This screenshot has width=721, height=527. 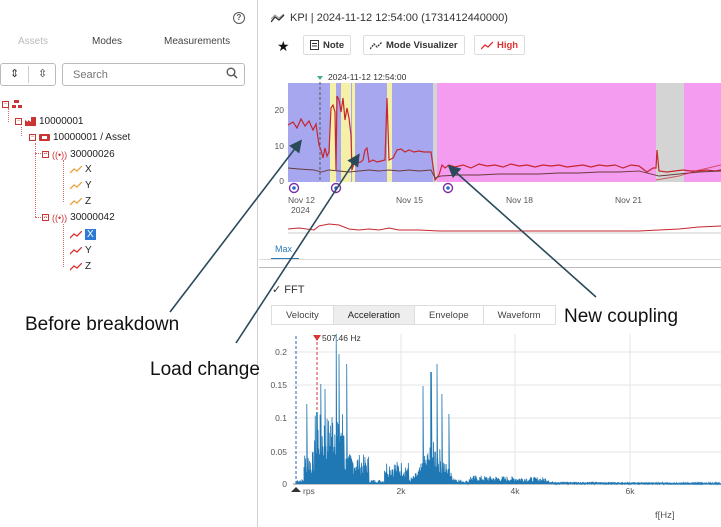 I want to click on note-icon, so click(x=314, y=45).